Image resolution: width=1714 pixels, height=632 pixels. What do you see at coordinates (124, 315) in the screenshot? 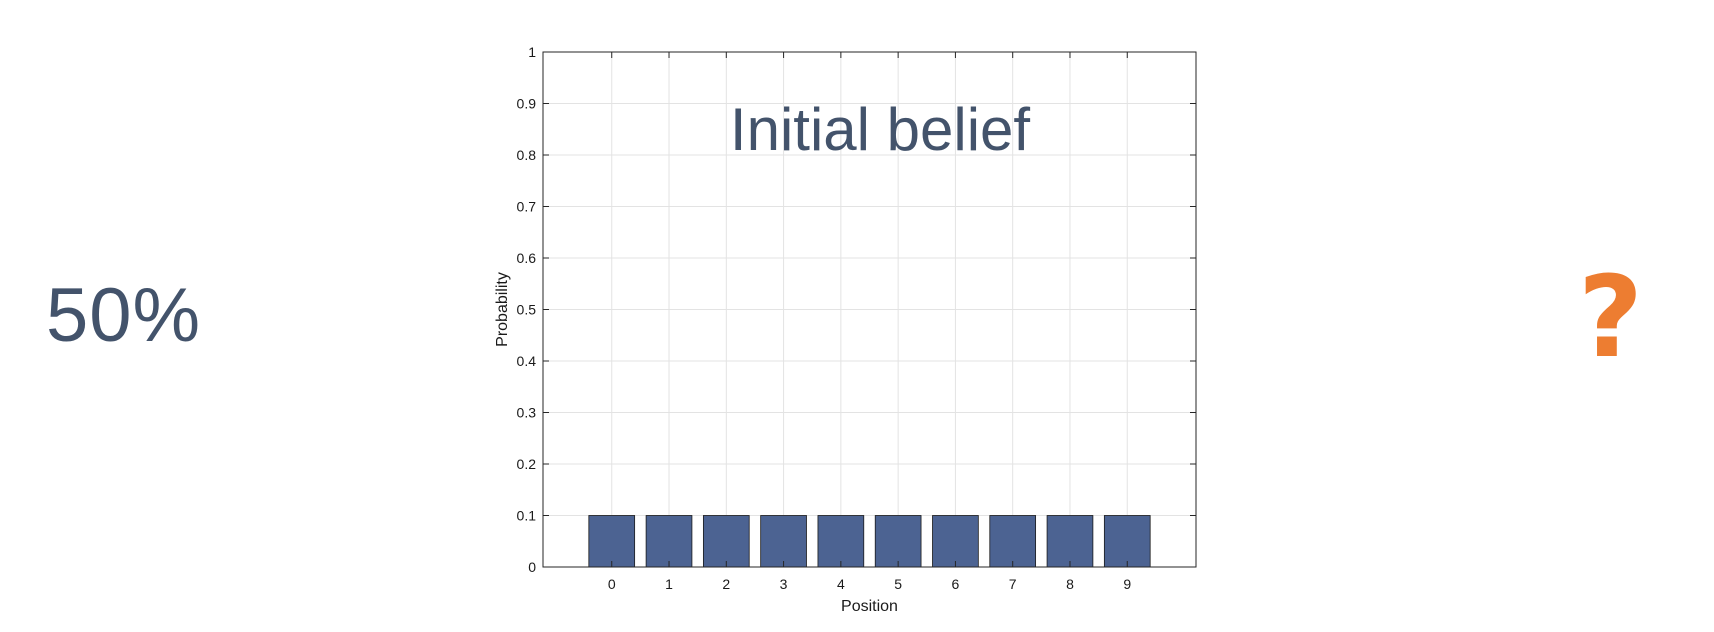
I see `percent-stat: 50%` at bounding box center [124, 315].